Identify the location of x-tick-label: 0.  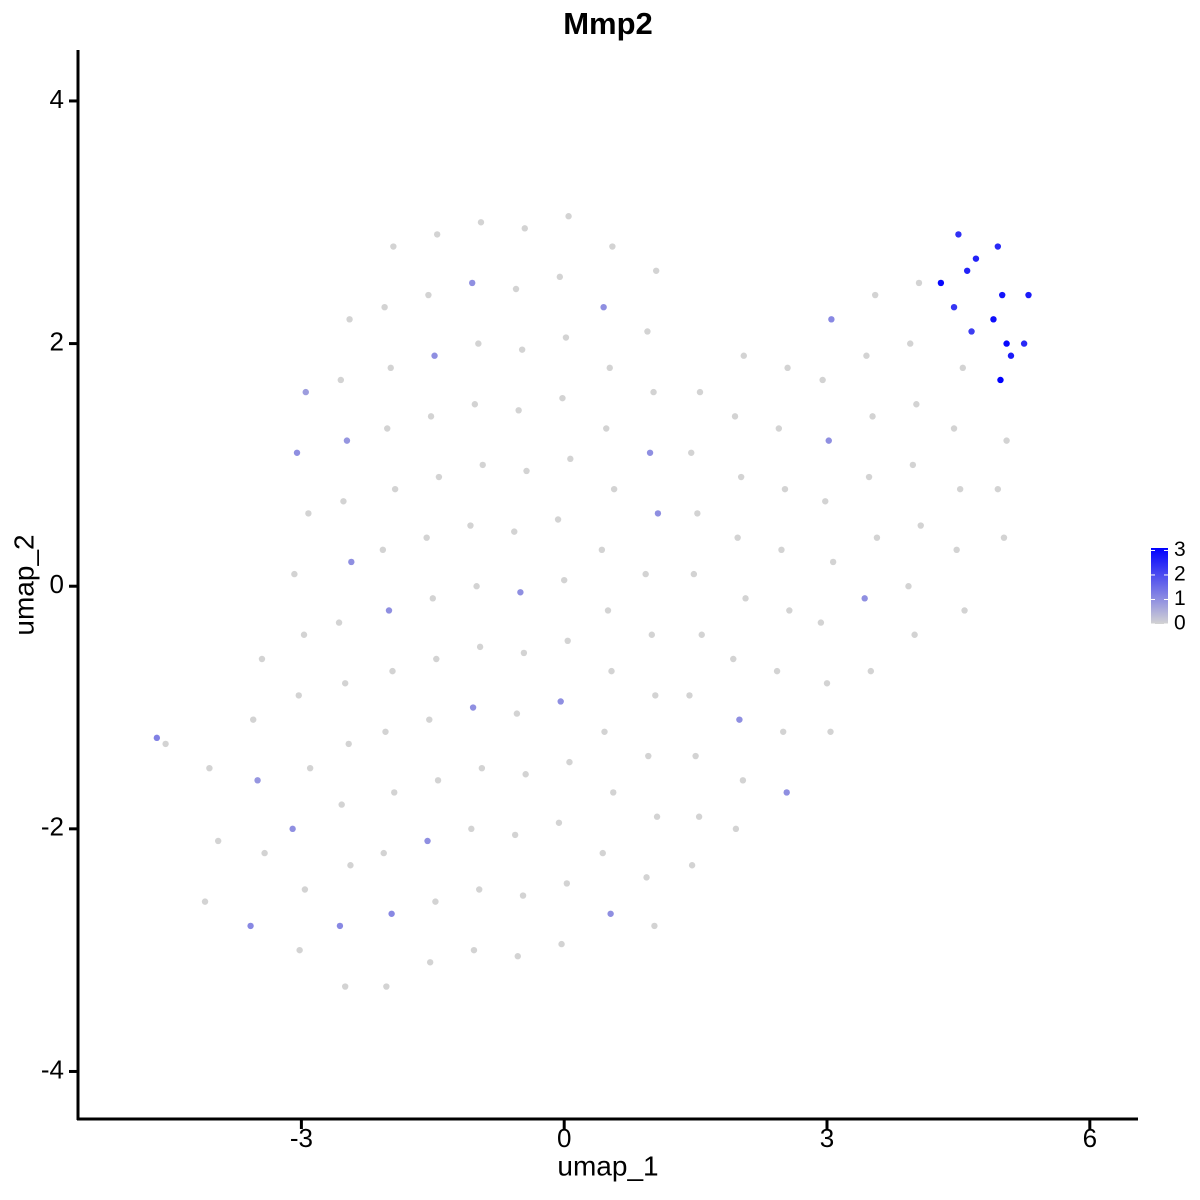
(564, 1138).